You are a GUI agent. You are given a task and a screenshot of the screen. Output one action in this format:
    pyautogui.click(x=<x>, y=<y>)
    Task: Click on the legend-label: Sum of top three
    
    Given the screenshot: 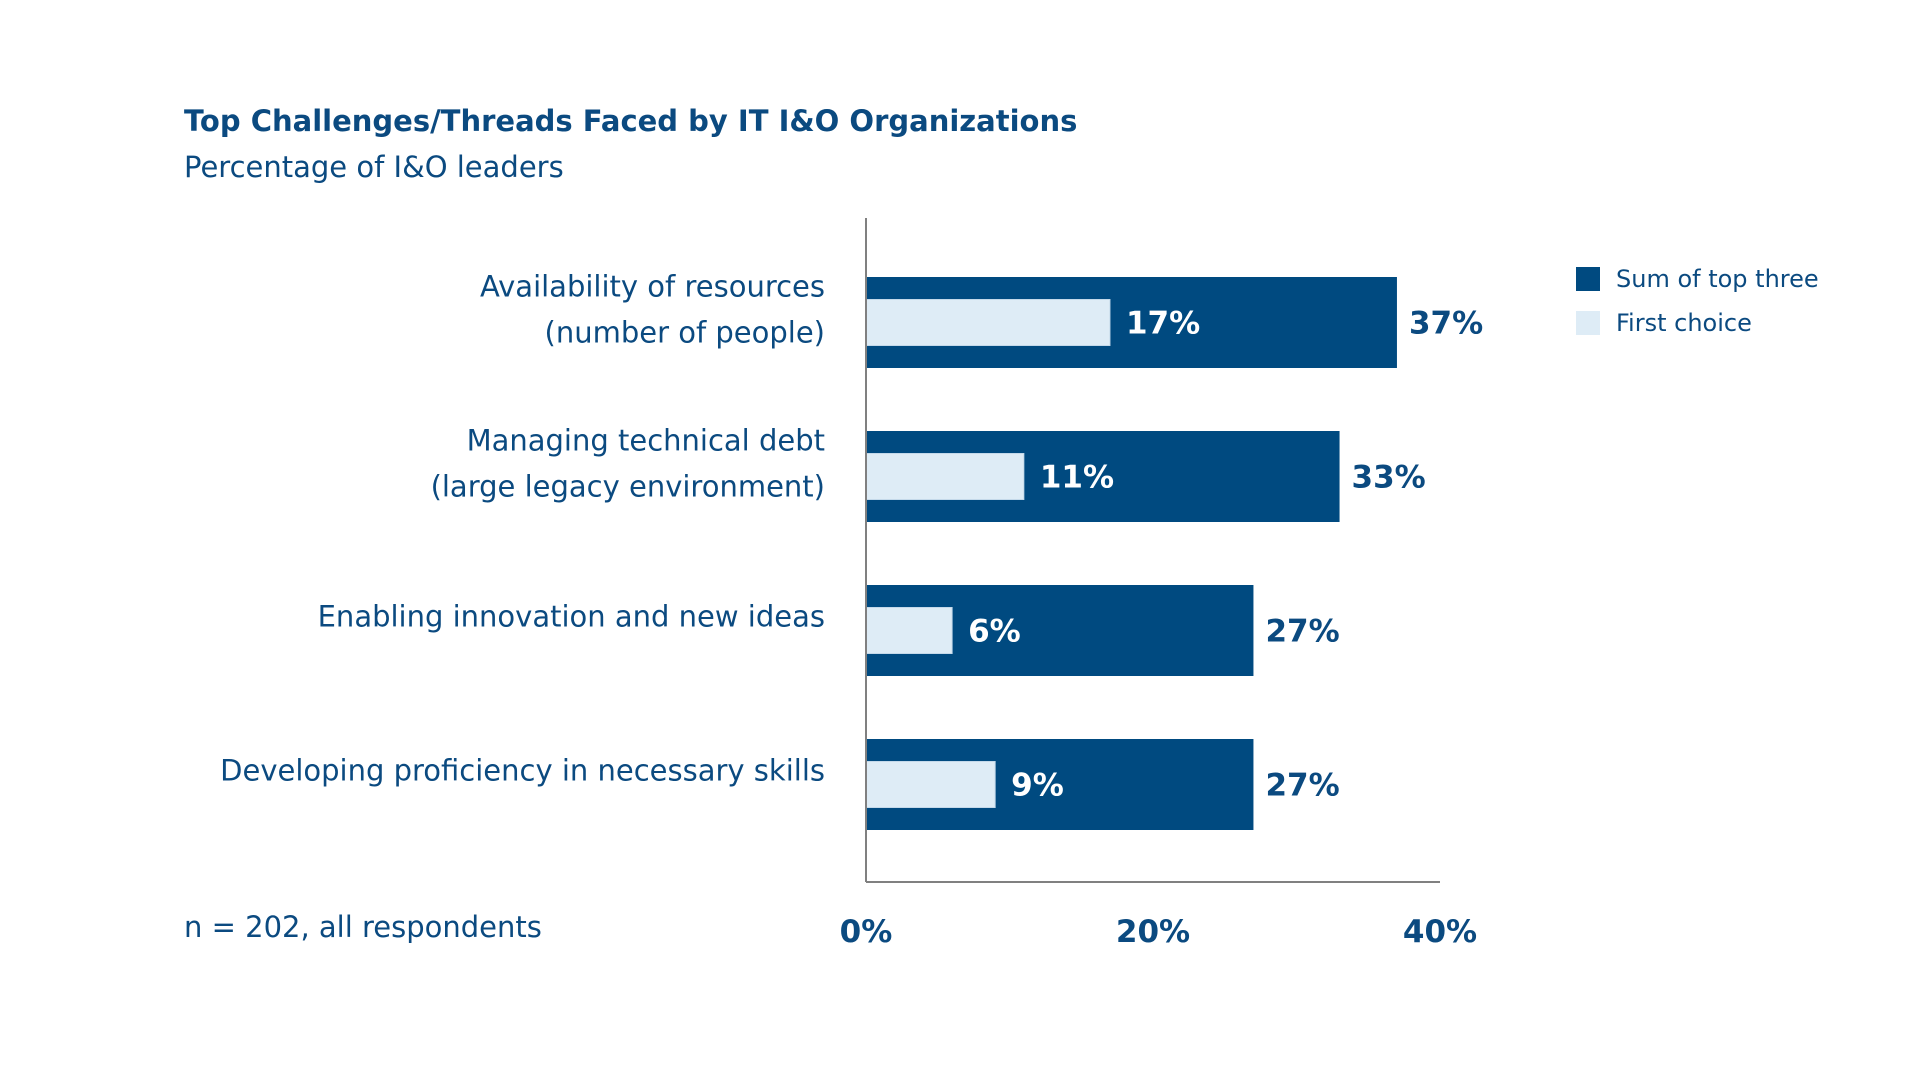 What is the action you would take?
    pyautogui.click(x=1717, y=279)
    